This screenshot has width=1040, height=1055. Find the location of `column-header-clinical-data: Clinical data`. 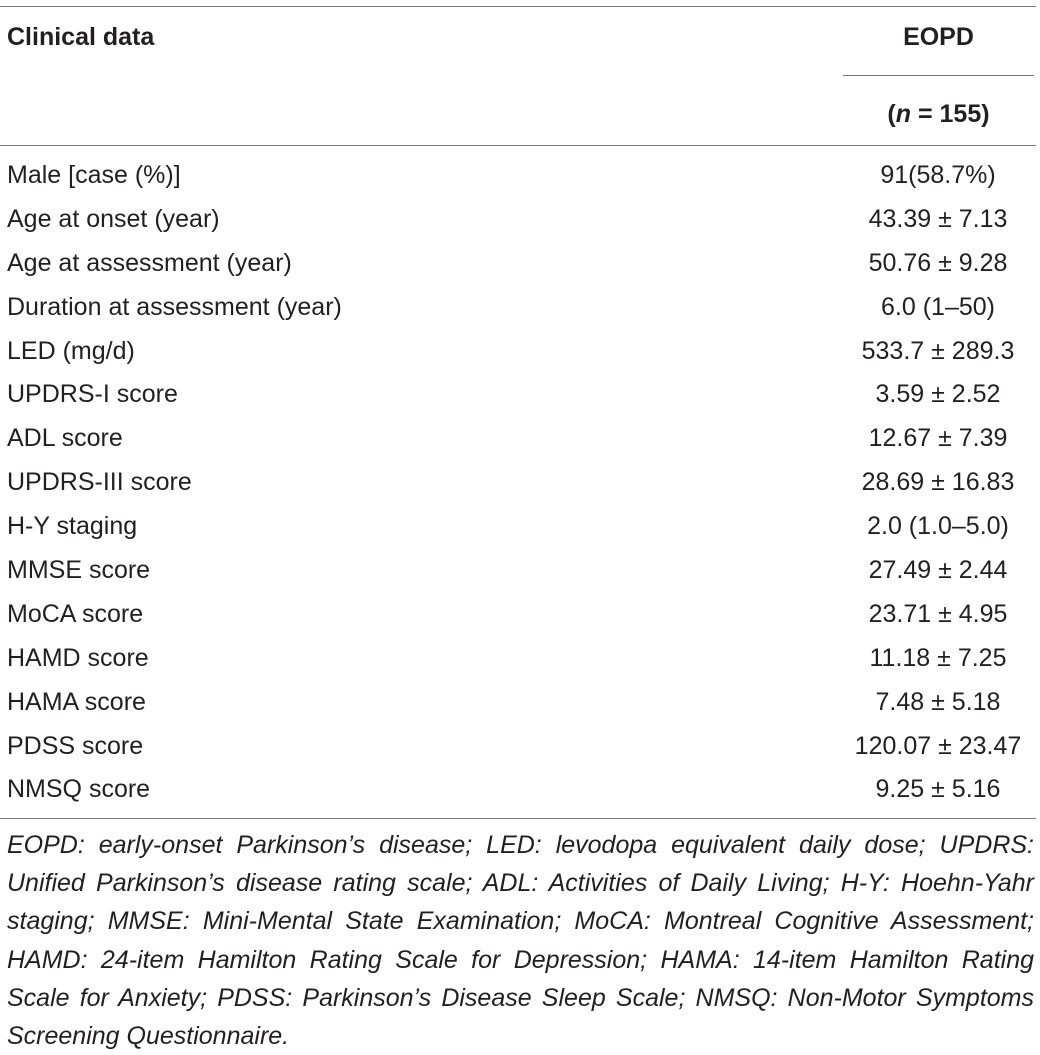

column-header-clinical-data: Clinical data is located at coordinates (81, 37).